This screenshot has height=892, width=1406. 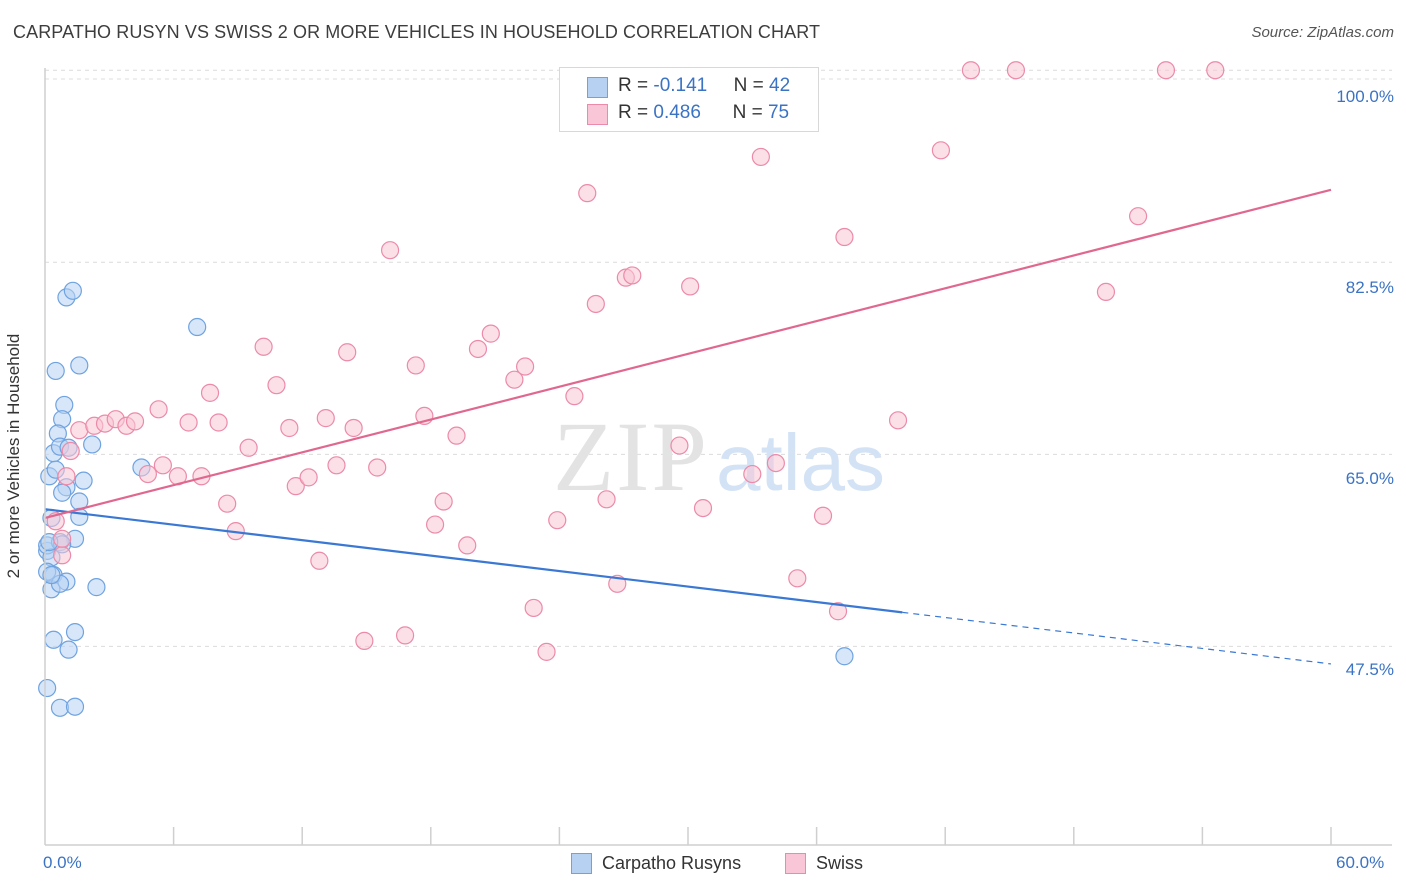 I want to click on r-value: -0.141, so click(x=680, y=85).